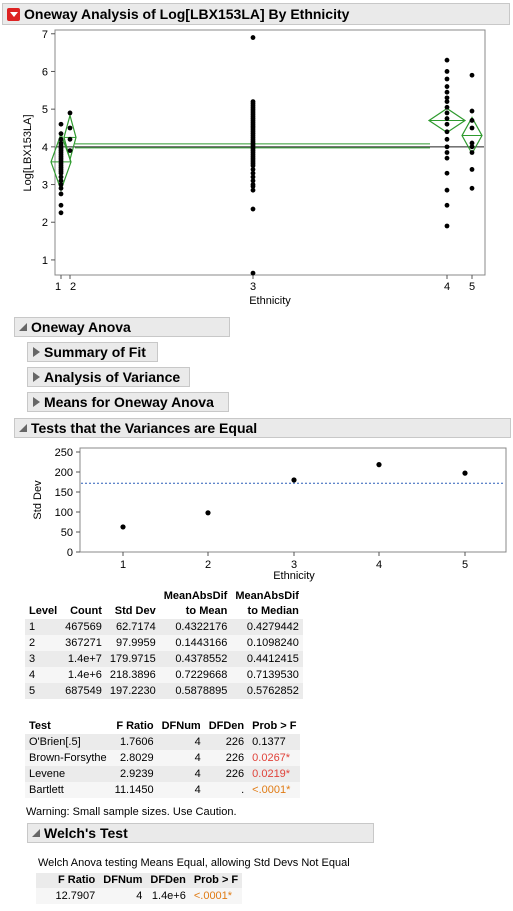  Describe the element at coordinates (43, 611) in the screenshot. I see `col-header-level: Level` at that location.